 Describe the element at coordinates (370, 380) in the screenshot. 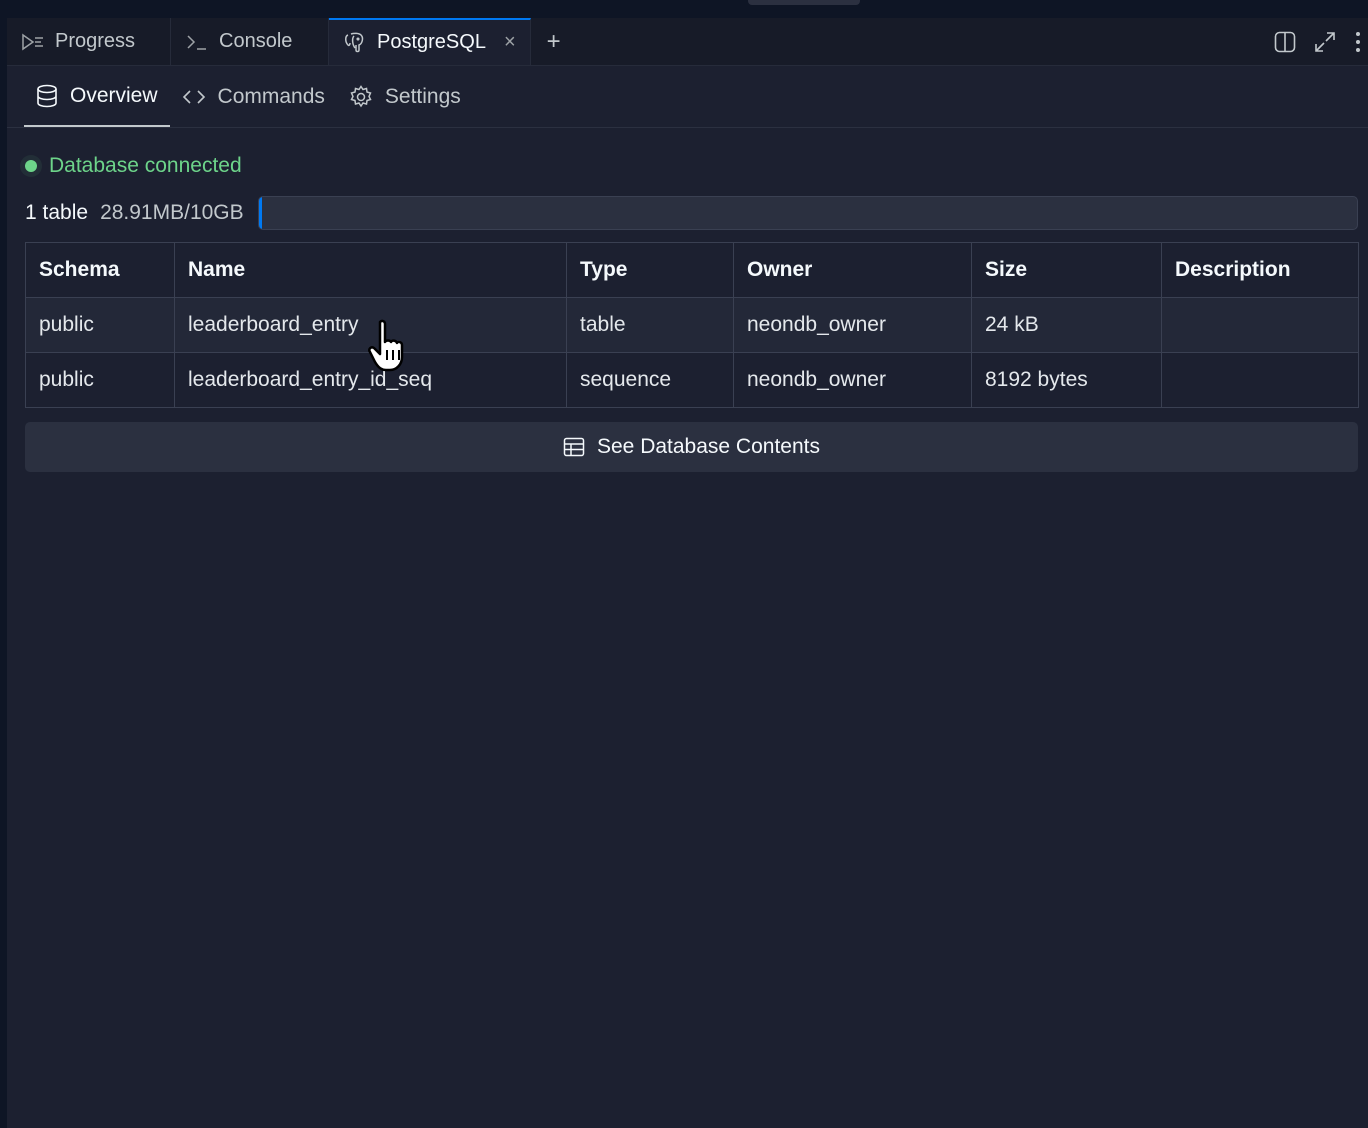

I see `cell-name: leaderboard_entry_id_seq` at that location.